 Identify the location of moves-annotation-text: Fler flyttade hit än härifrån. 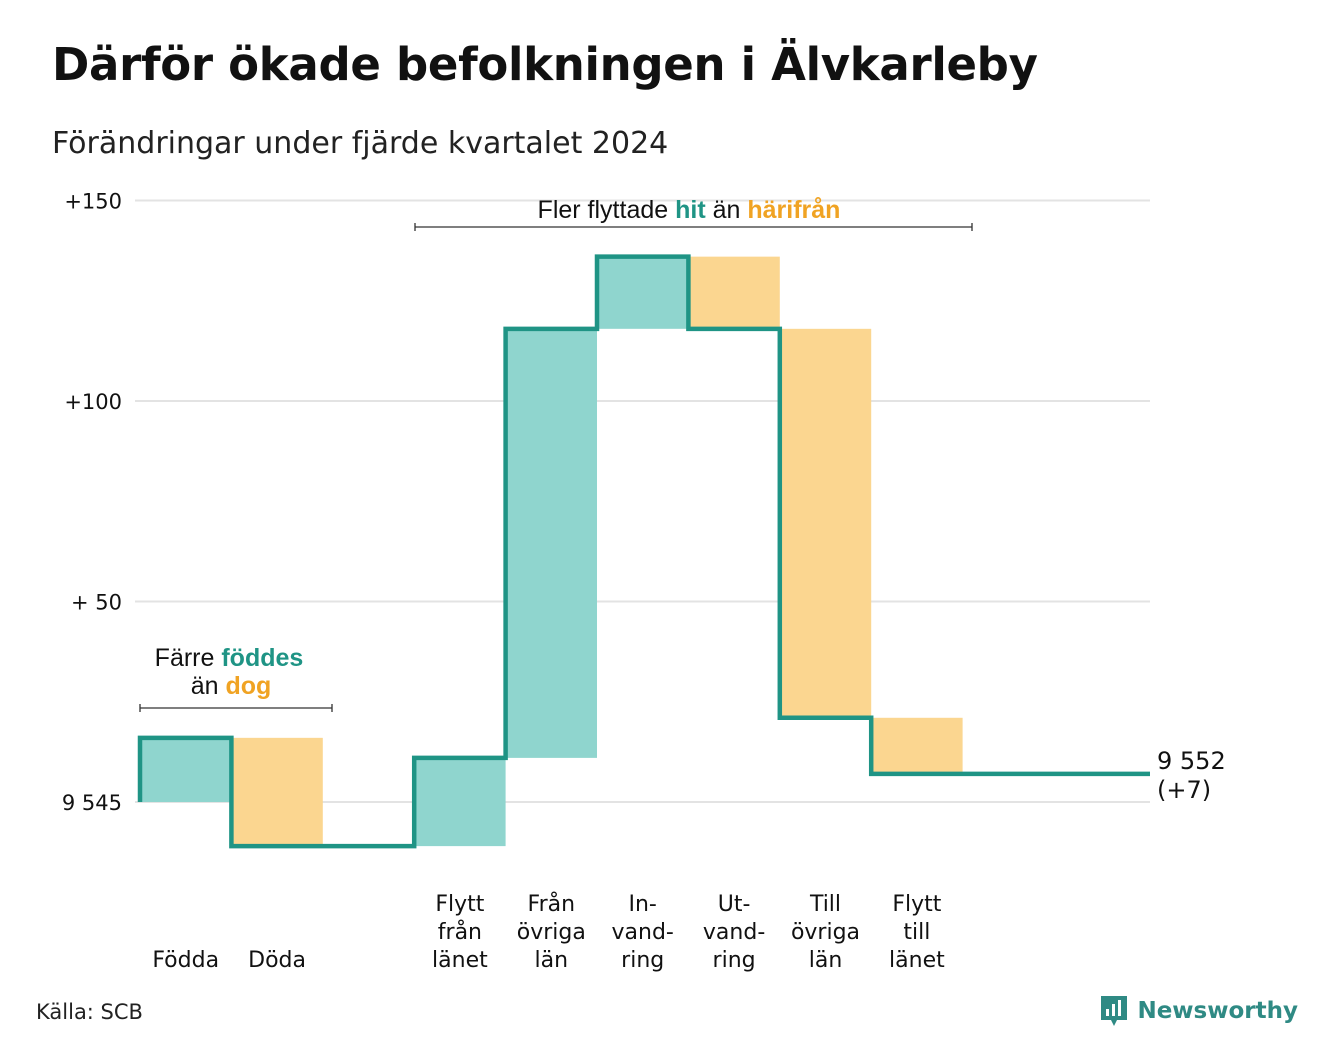
(689, 210).